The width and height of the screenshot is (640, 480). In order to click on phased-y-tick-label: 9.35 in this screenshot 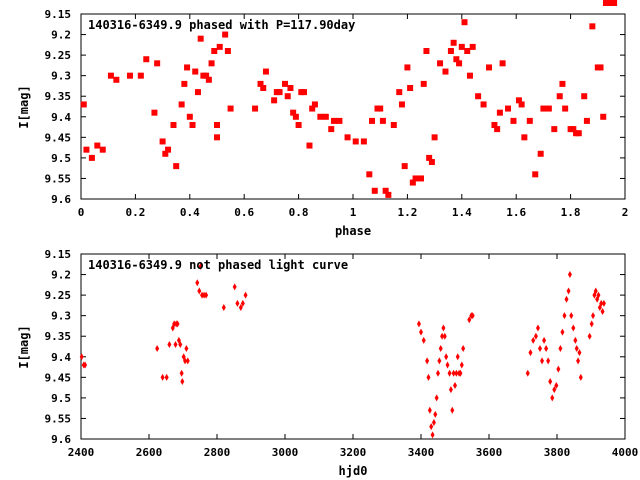, I will do `click(58, 96)`.